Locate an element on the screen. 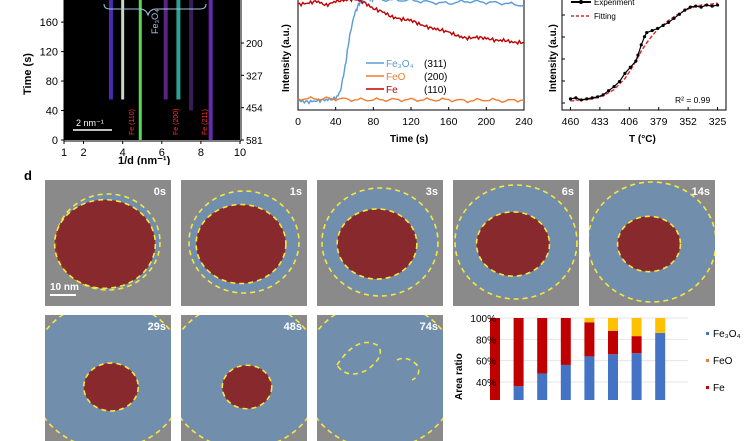  tem-scale-bar: 10 nm is located at coordinates (64, 289).